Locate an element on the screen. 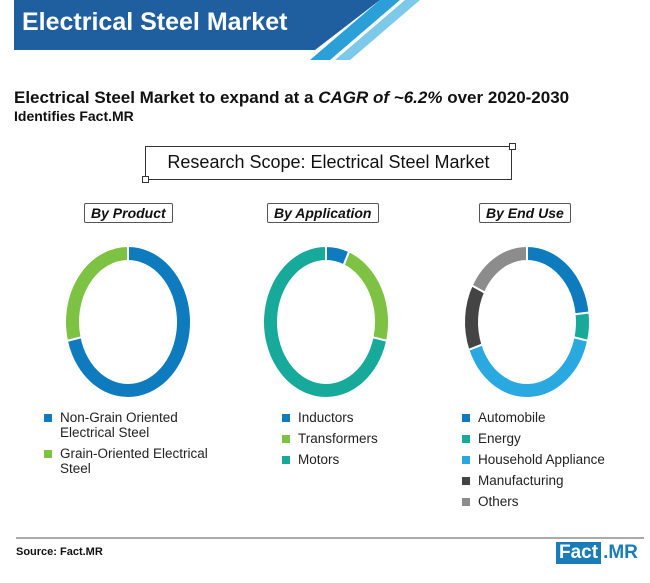  legend-item: Others is located at coordinates (533, 501).